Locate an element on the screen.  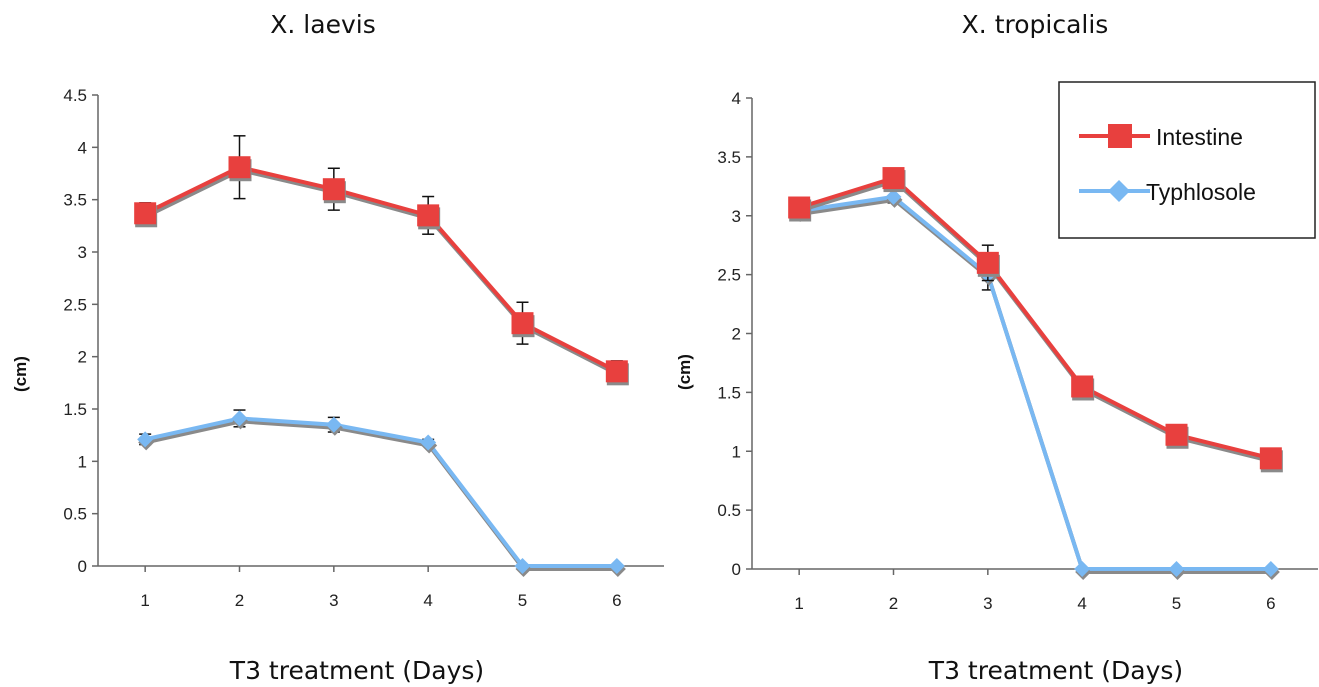
legend-label-intestine: Intestine is located at coordinates (1199, 137).